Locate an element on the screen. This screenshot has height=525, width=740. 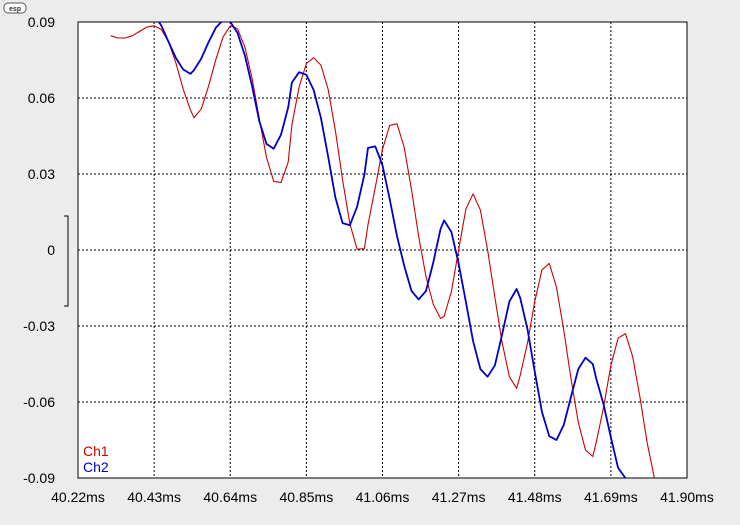
esp-badge: esp is located at coordinates (15, 8).